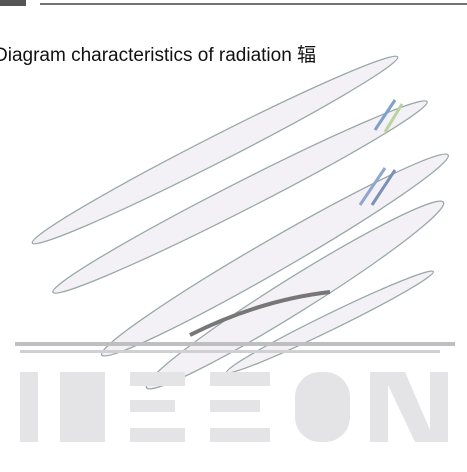 Image resolution: width=467 pixels, height=472 pixels. Describe the element at coordinates (13, 3) in the screenshot. I see `fragment` at that location.